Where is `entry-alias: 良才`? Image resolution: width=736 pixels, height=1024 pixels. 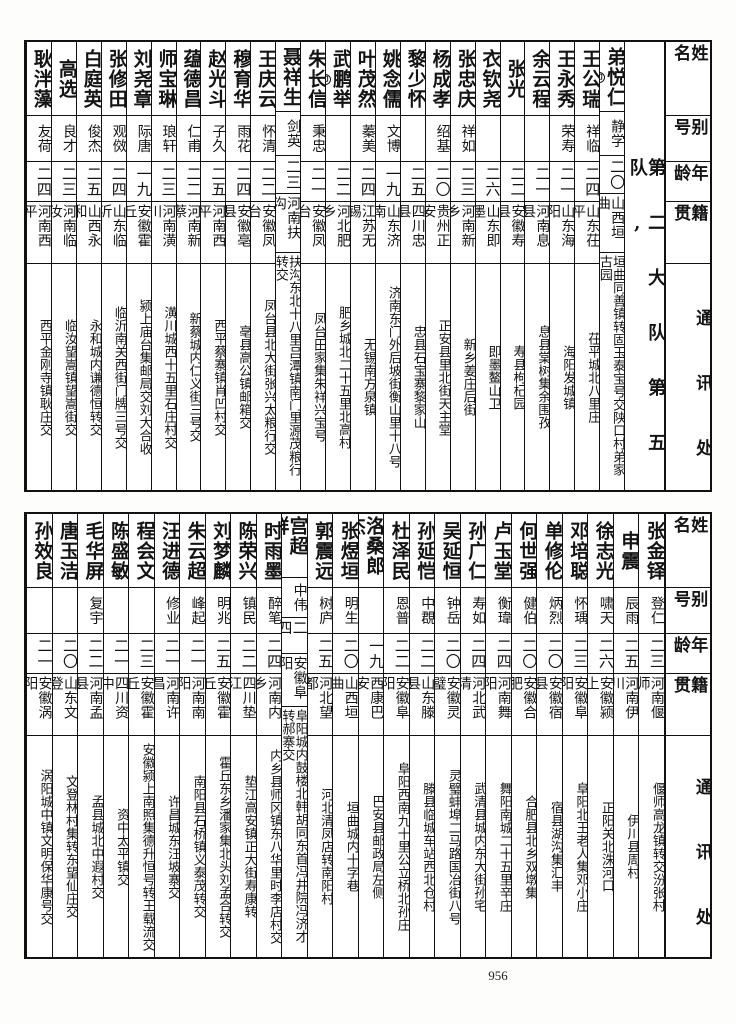
entry-alias: 良才 is located at coordinates (63, 139).